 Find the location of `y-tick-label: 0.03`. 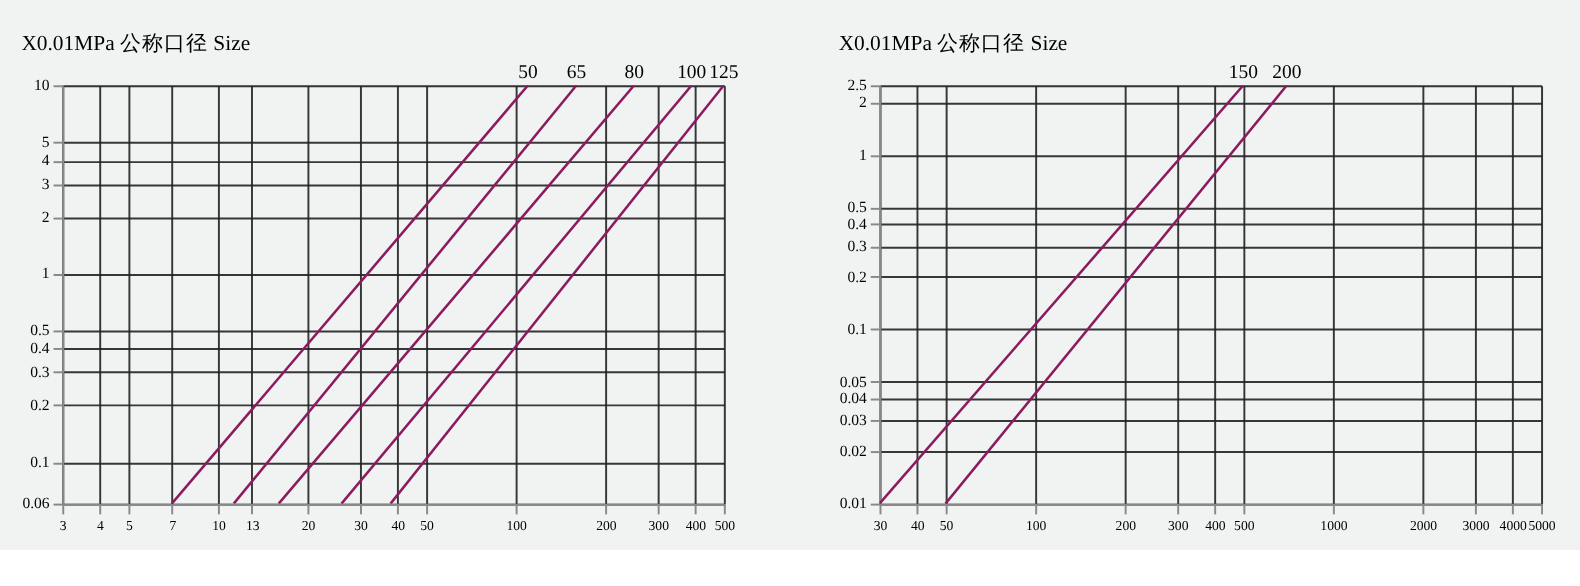

y-tick-label: 0.03 is located at coordinates (853, 420).